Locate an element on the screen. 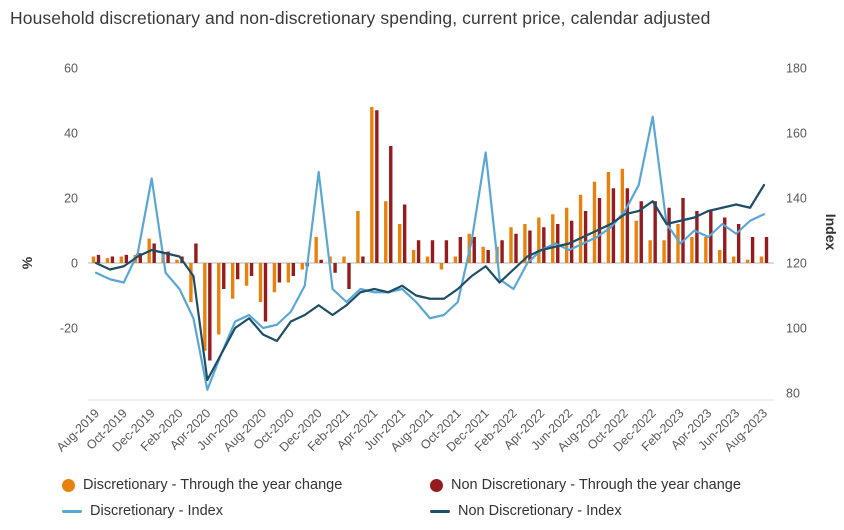 The width and height of the screenshot is (844, 530). y-axis-left-tick: 0 is located at coordinates (74, 264).